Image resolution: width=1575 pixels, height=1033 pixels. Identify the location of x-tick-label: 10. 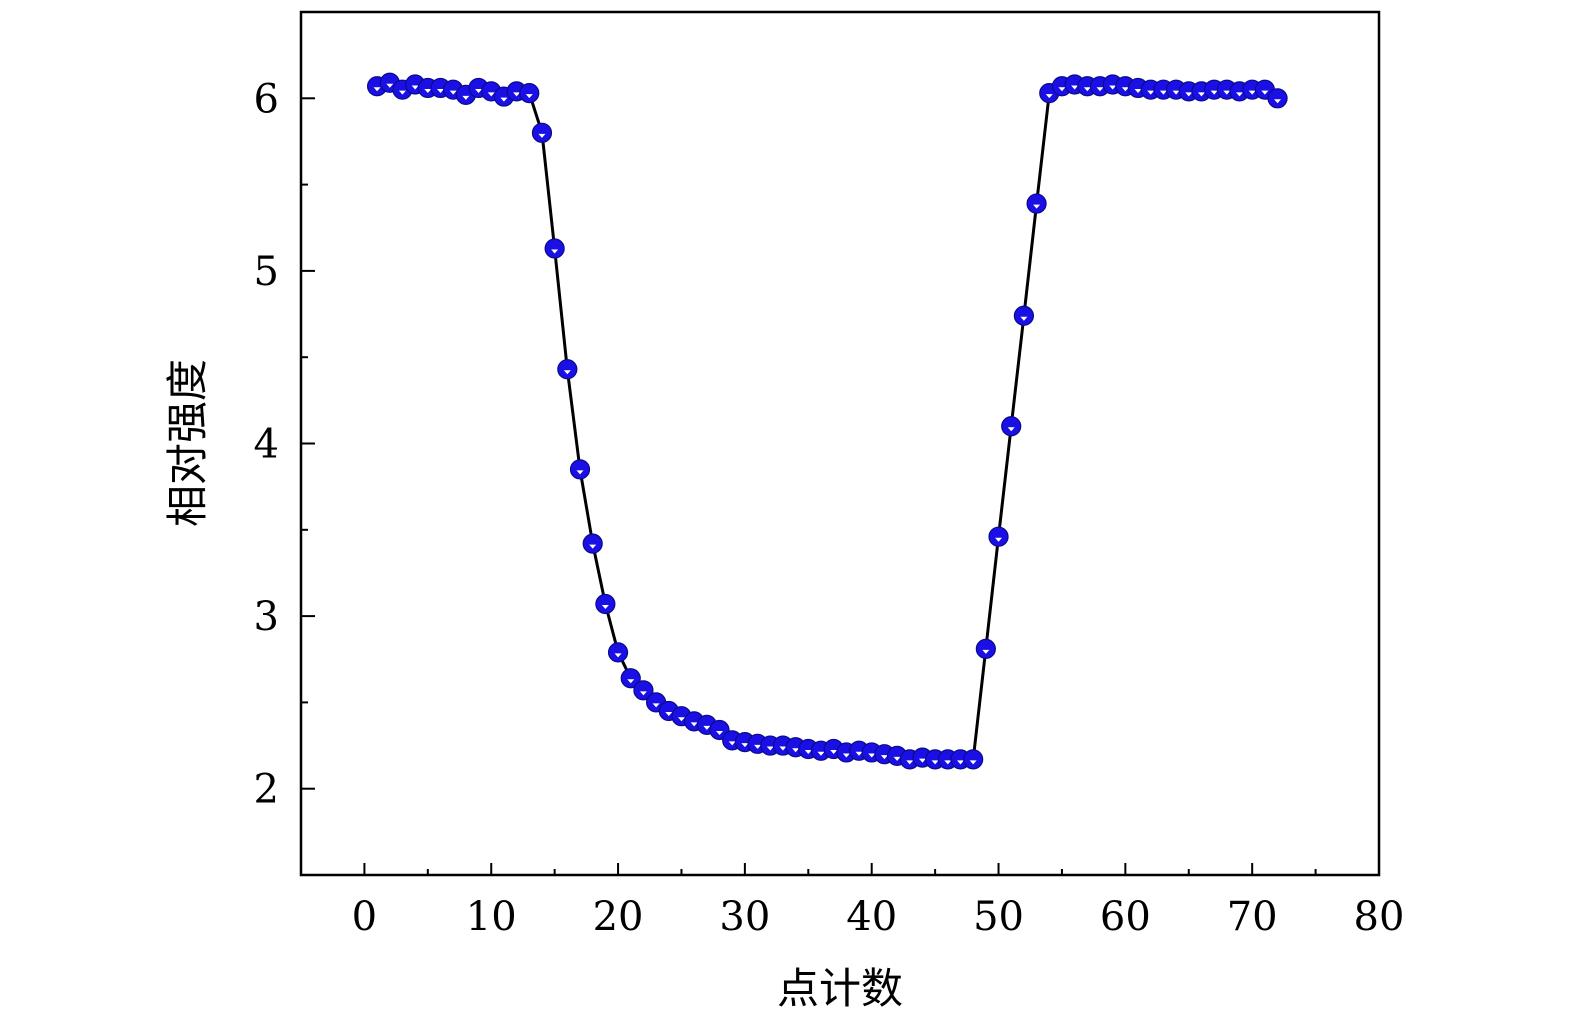
(491, 917).